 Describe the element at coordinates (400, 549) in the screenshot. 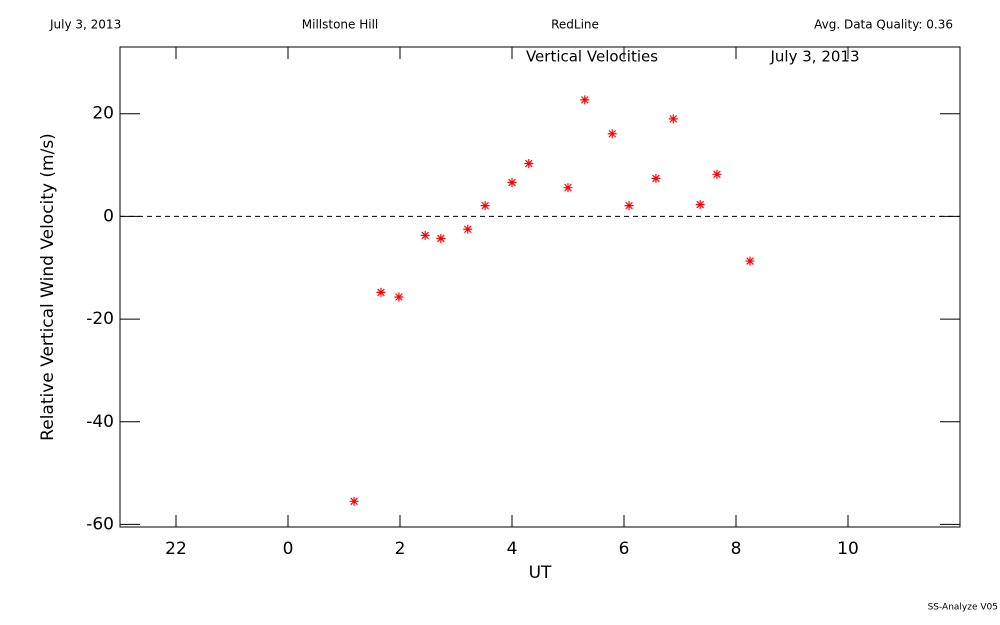

I see `x-tick-label: 2` at that location.